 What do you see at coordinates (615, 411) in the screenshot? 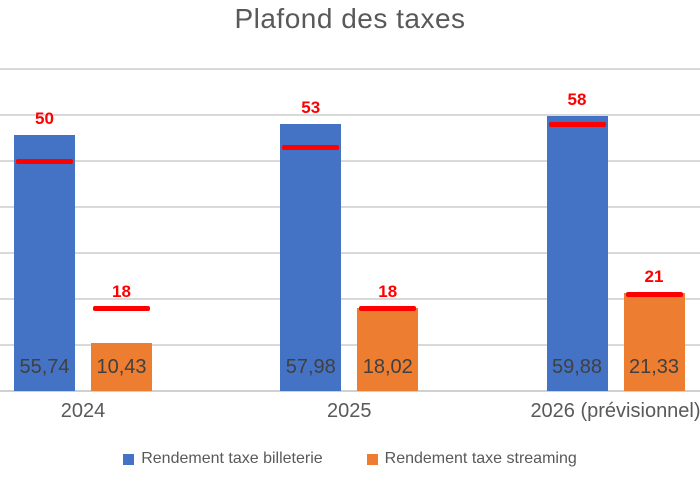
I see `category-label-2026: 2026 (prévisionnel)` at bounding box center [615, 411].